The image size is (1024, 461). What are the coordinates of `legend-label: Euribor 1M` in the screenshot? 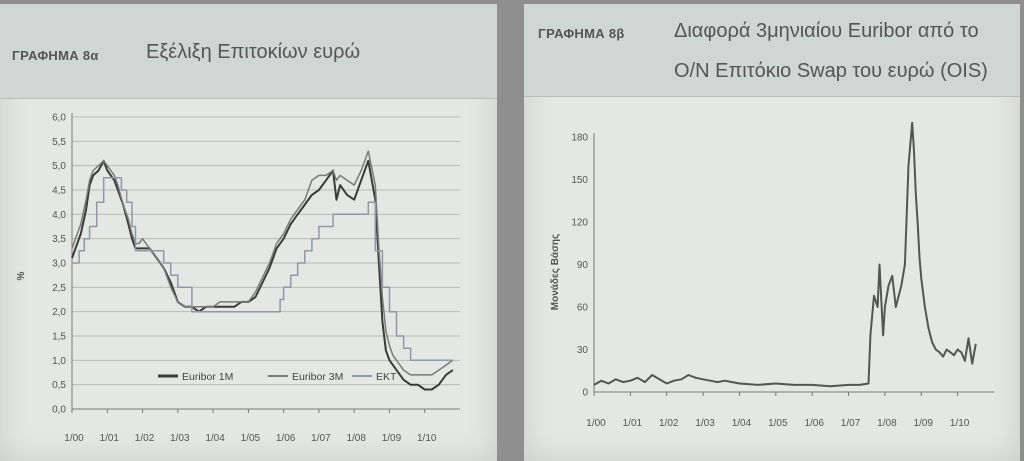 It's located at (207, 377).